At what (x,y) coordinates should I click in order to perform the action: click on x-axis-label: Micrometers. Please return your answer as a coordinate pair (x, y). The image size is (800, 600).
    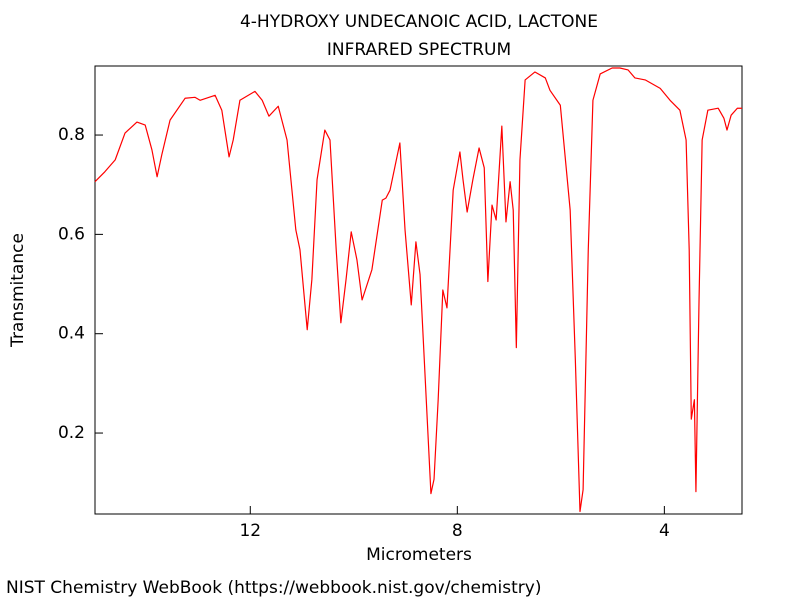
    Looking at the image, I should click on (419, 555).